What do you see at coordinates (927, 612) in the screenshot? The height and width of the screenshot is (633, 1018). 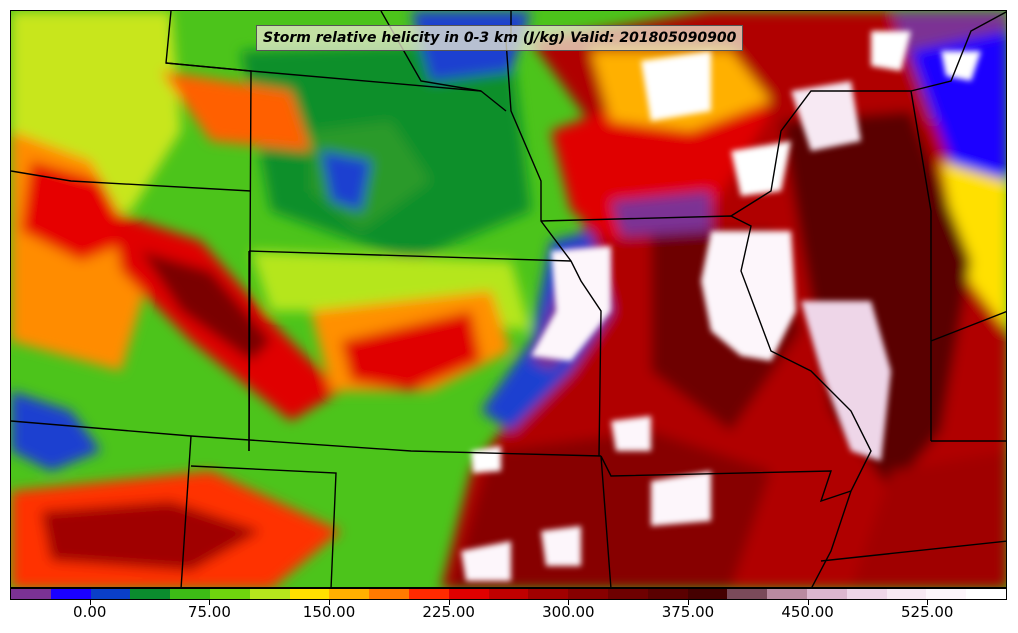 I see `colorbar-tick-label: 525.00` at bounding box center [927, 612].